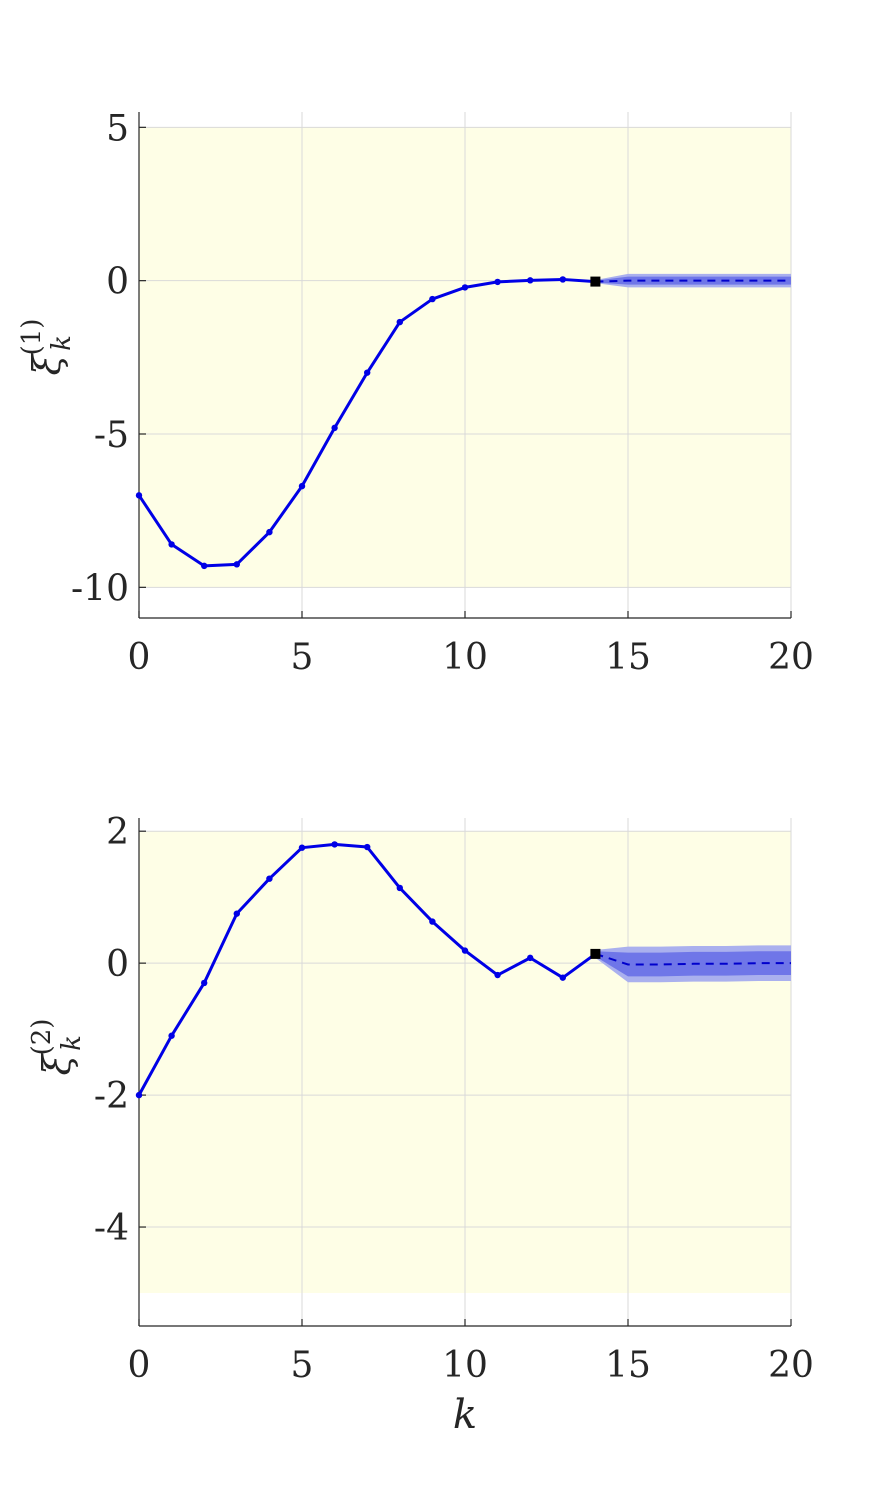 The height and width of the screenshot is (1491, 875). Describe the element at coordinates (32, 337) in the screenshot. I see `y-axis-label-superscript: (1)` at that location.